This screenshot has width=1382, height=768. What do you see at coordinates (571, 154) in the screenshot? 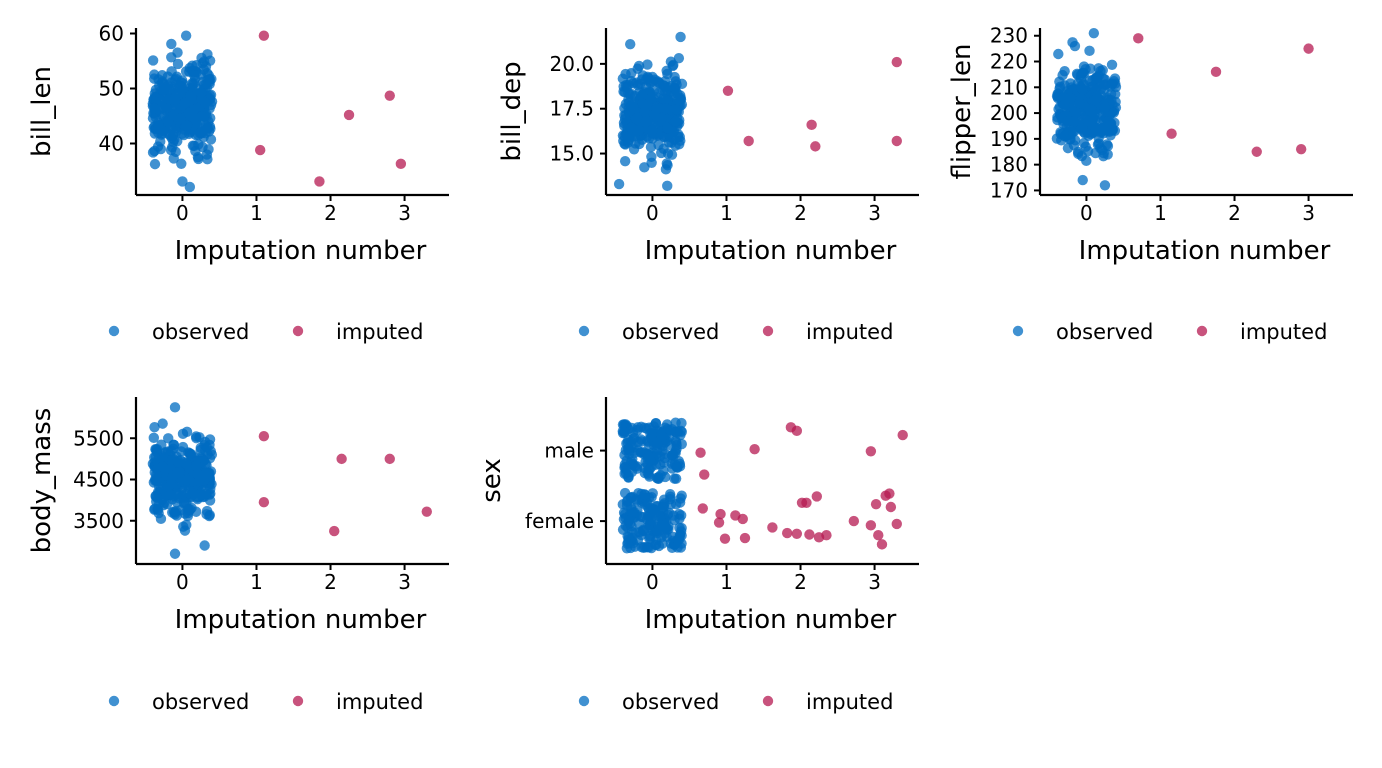
I see `y-tick-label: 15.0` at bounding box center [571, 154].